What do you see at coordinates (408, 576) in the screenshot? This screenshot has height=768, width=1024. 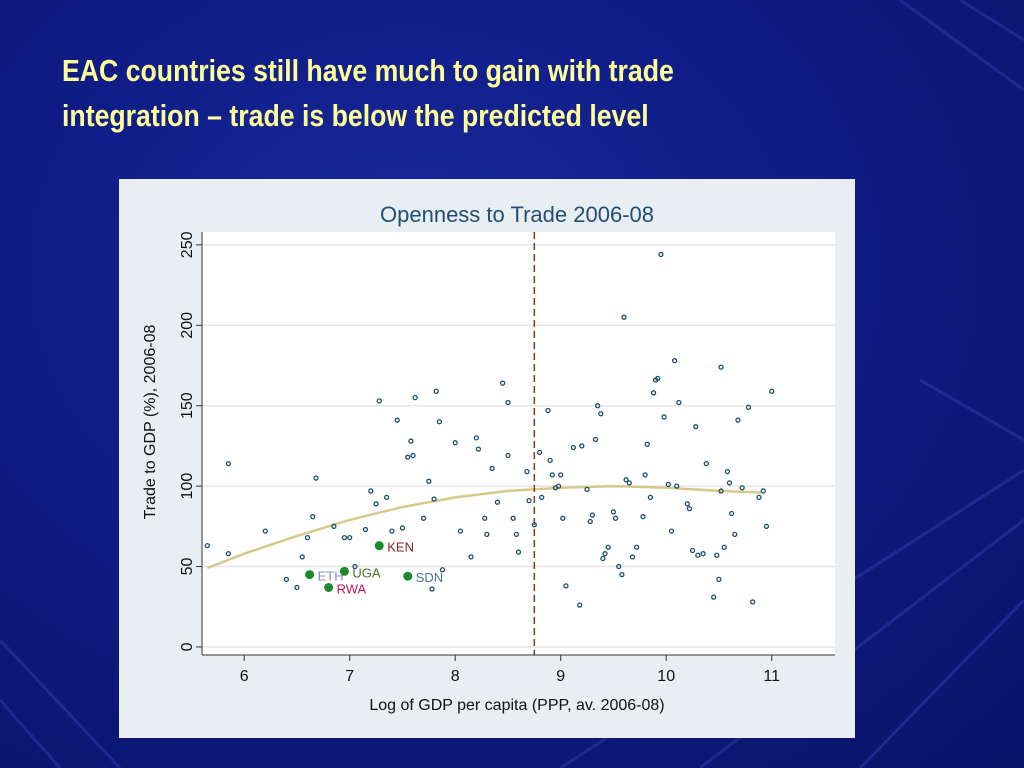 I see `highlight-point-sdn` at bounding box center [408, 576].